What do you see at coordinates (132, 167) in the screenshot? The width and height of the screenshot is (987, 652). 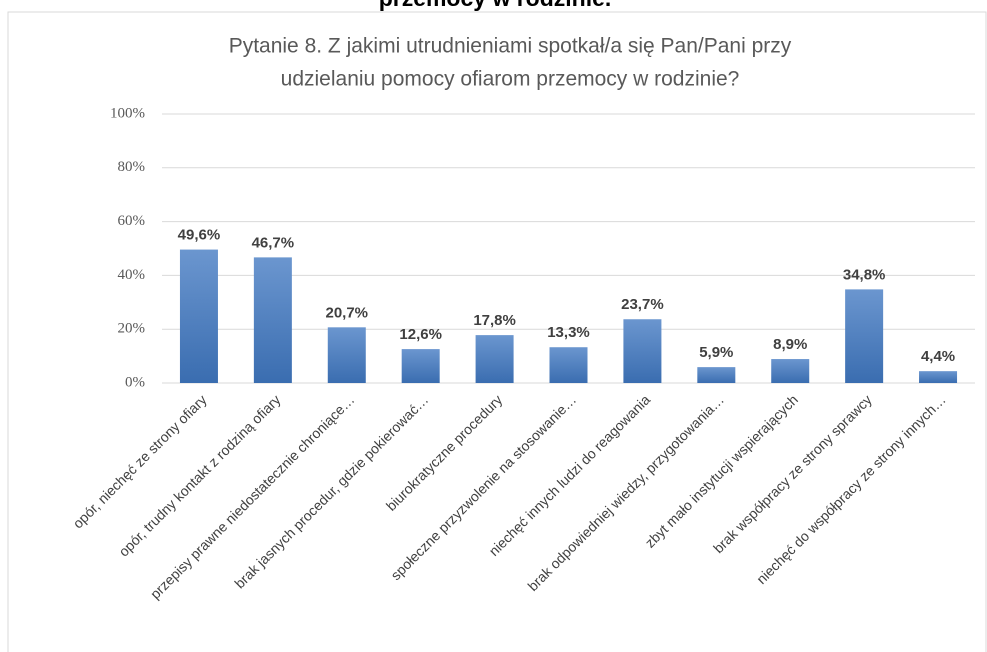 I see `y-tick-label: 80%` at bounding box center [132, 167].